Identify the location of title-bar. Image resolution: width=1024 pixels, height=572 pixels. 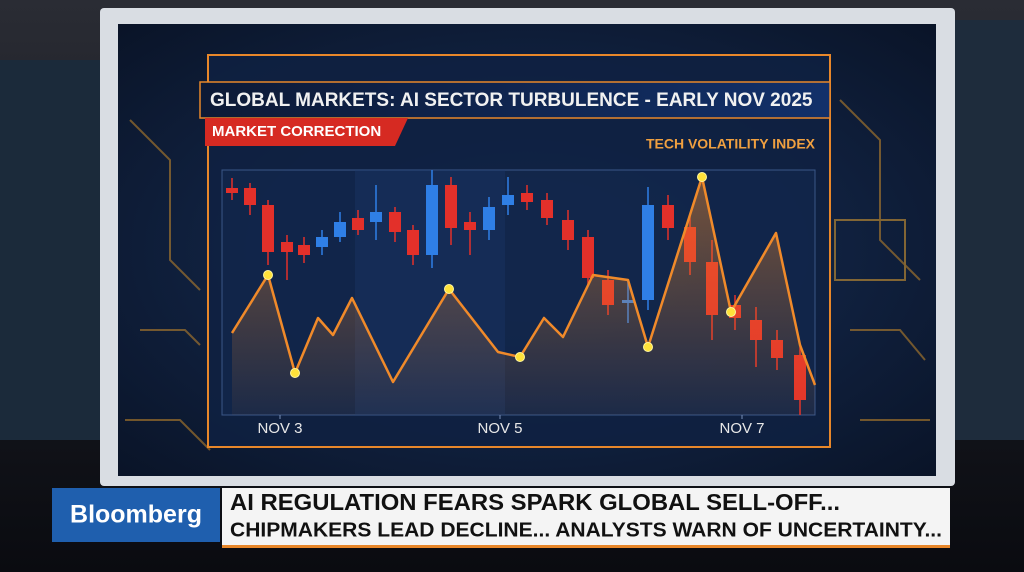
(515, 100).